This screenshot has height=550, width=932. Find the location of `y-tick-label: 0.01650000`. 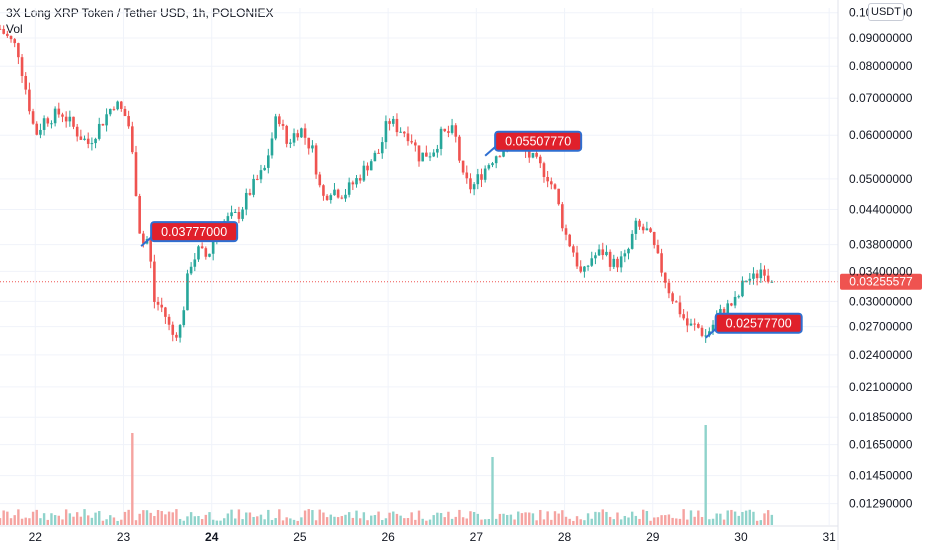

y-tick-label: 0.01650000 is located at coordinates (881, 445).